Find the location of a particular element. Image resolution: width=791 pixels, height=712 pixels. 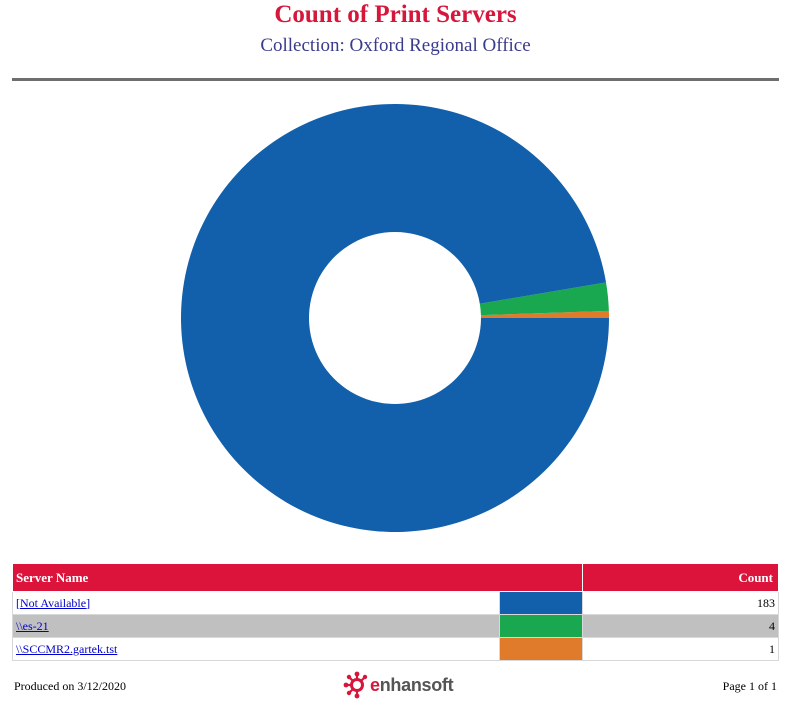

server-link: [Not Available] is located at coordinates (53, 602).